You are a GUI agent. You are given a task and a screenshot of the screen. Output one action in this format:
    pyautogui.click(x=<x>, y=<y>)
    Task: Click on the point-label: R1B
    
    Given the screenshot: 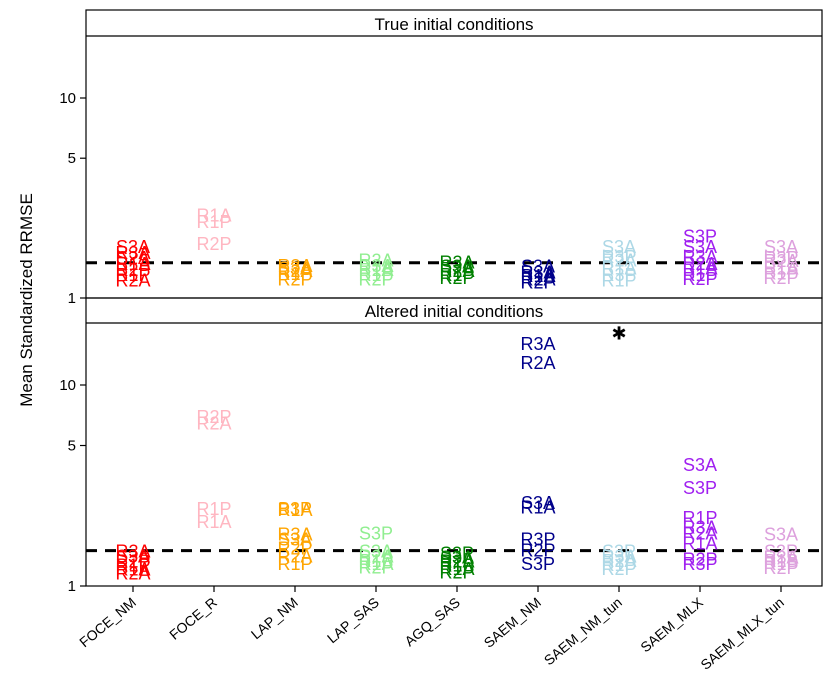 What is the action you would take?
    pyautogui.click(x=780, y=561)
    